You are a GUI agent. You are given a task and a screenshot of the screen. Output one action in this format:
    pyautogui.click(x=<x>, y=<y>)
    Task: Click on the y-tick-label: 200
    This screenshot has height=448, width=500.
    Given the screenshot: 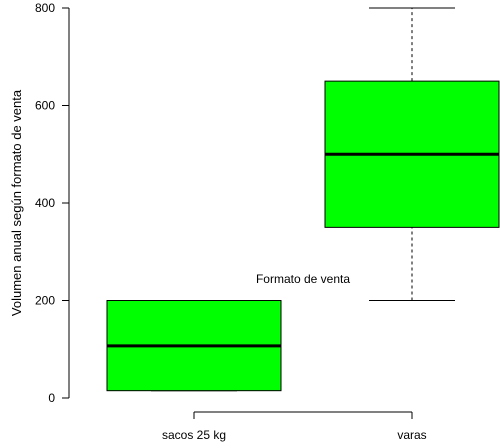 What is the action you would take?
    pyautogui.click(x=45, y=301)
    